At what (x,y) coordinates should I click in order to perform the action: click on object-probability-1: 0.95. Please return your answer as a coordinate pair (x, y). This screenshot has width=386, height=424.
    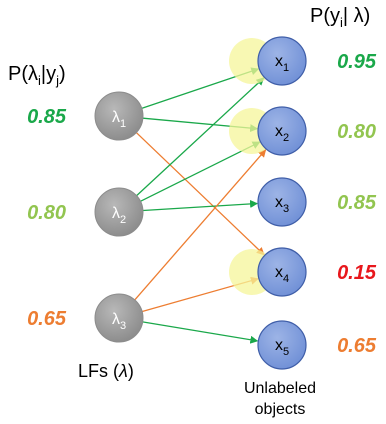
    Looking at the image, I should click on (357, 62).